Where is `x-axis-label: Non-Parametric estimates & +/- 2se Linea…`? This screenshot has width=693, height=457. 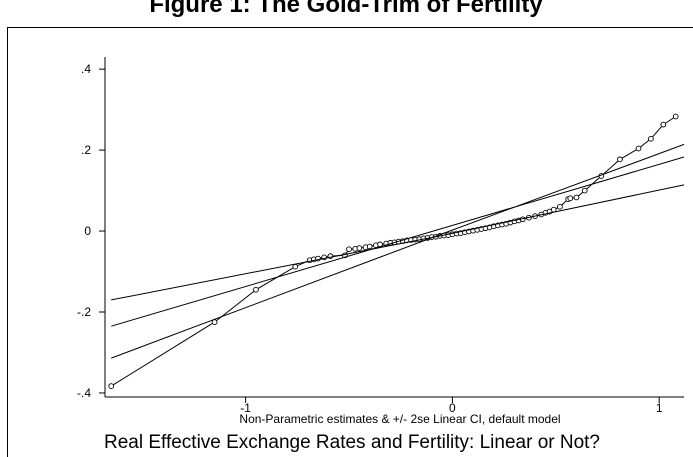 x-axis-label: Non-Parametric estimates & +/- 2se Linea… is located at coordinates (399, 419).